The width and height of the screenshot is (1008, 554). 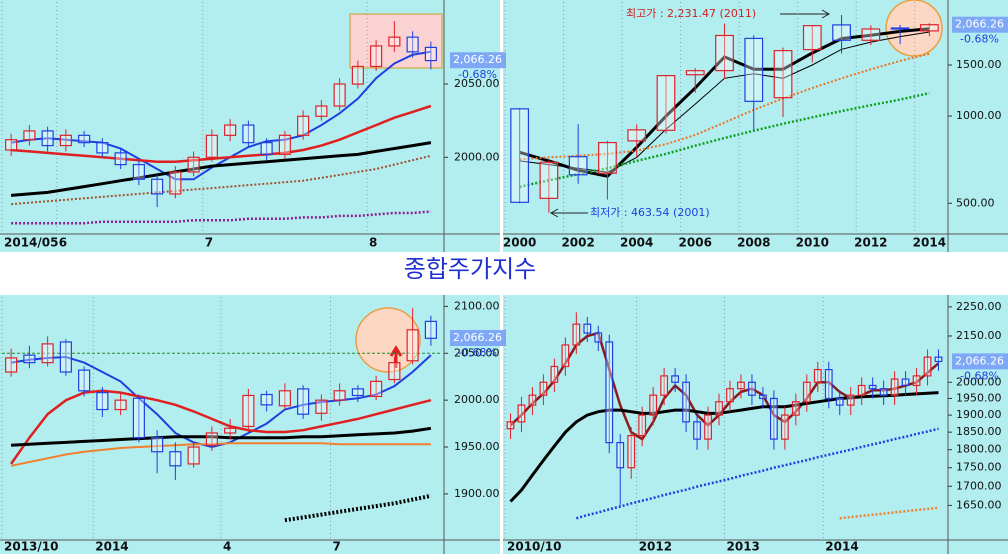 What do you see at coordinates (979, 397) in the screenshot?
I see `y-tick-label: 1950.00` at bounding box center [979, 397].